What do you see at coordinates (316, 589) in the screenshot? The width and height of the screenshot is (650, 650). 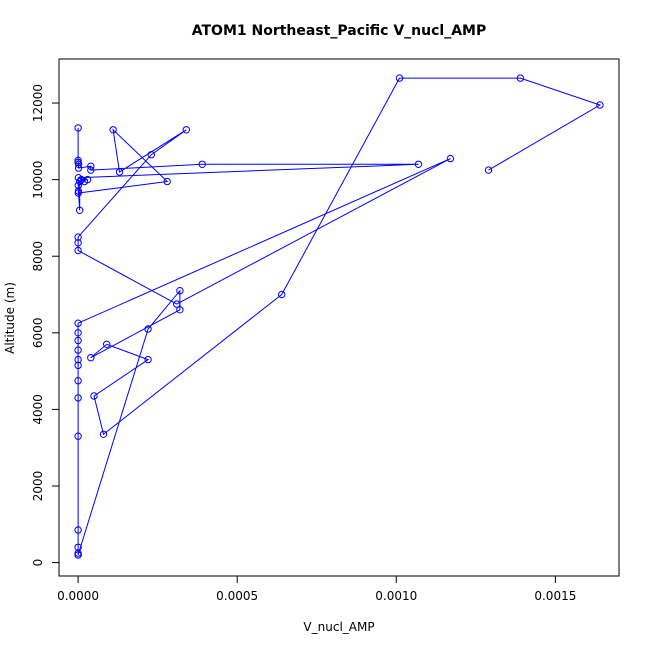 I see `x-axis: 0.0000 0.0005 0.0010 0.0015` at bounding box center [316, 589].